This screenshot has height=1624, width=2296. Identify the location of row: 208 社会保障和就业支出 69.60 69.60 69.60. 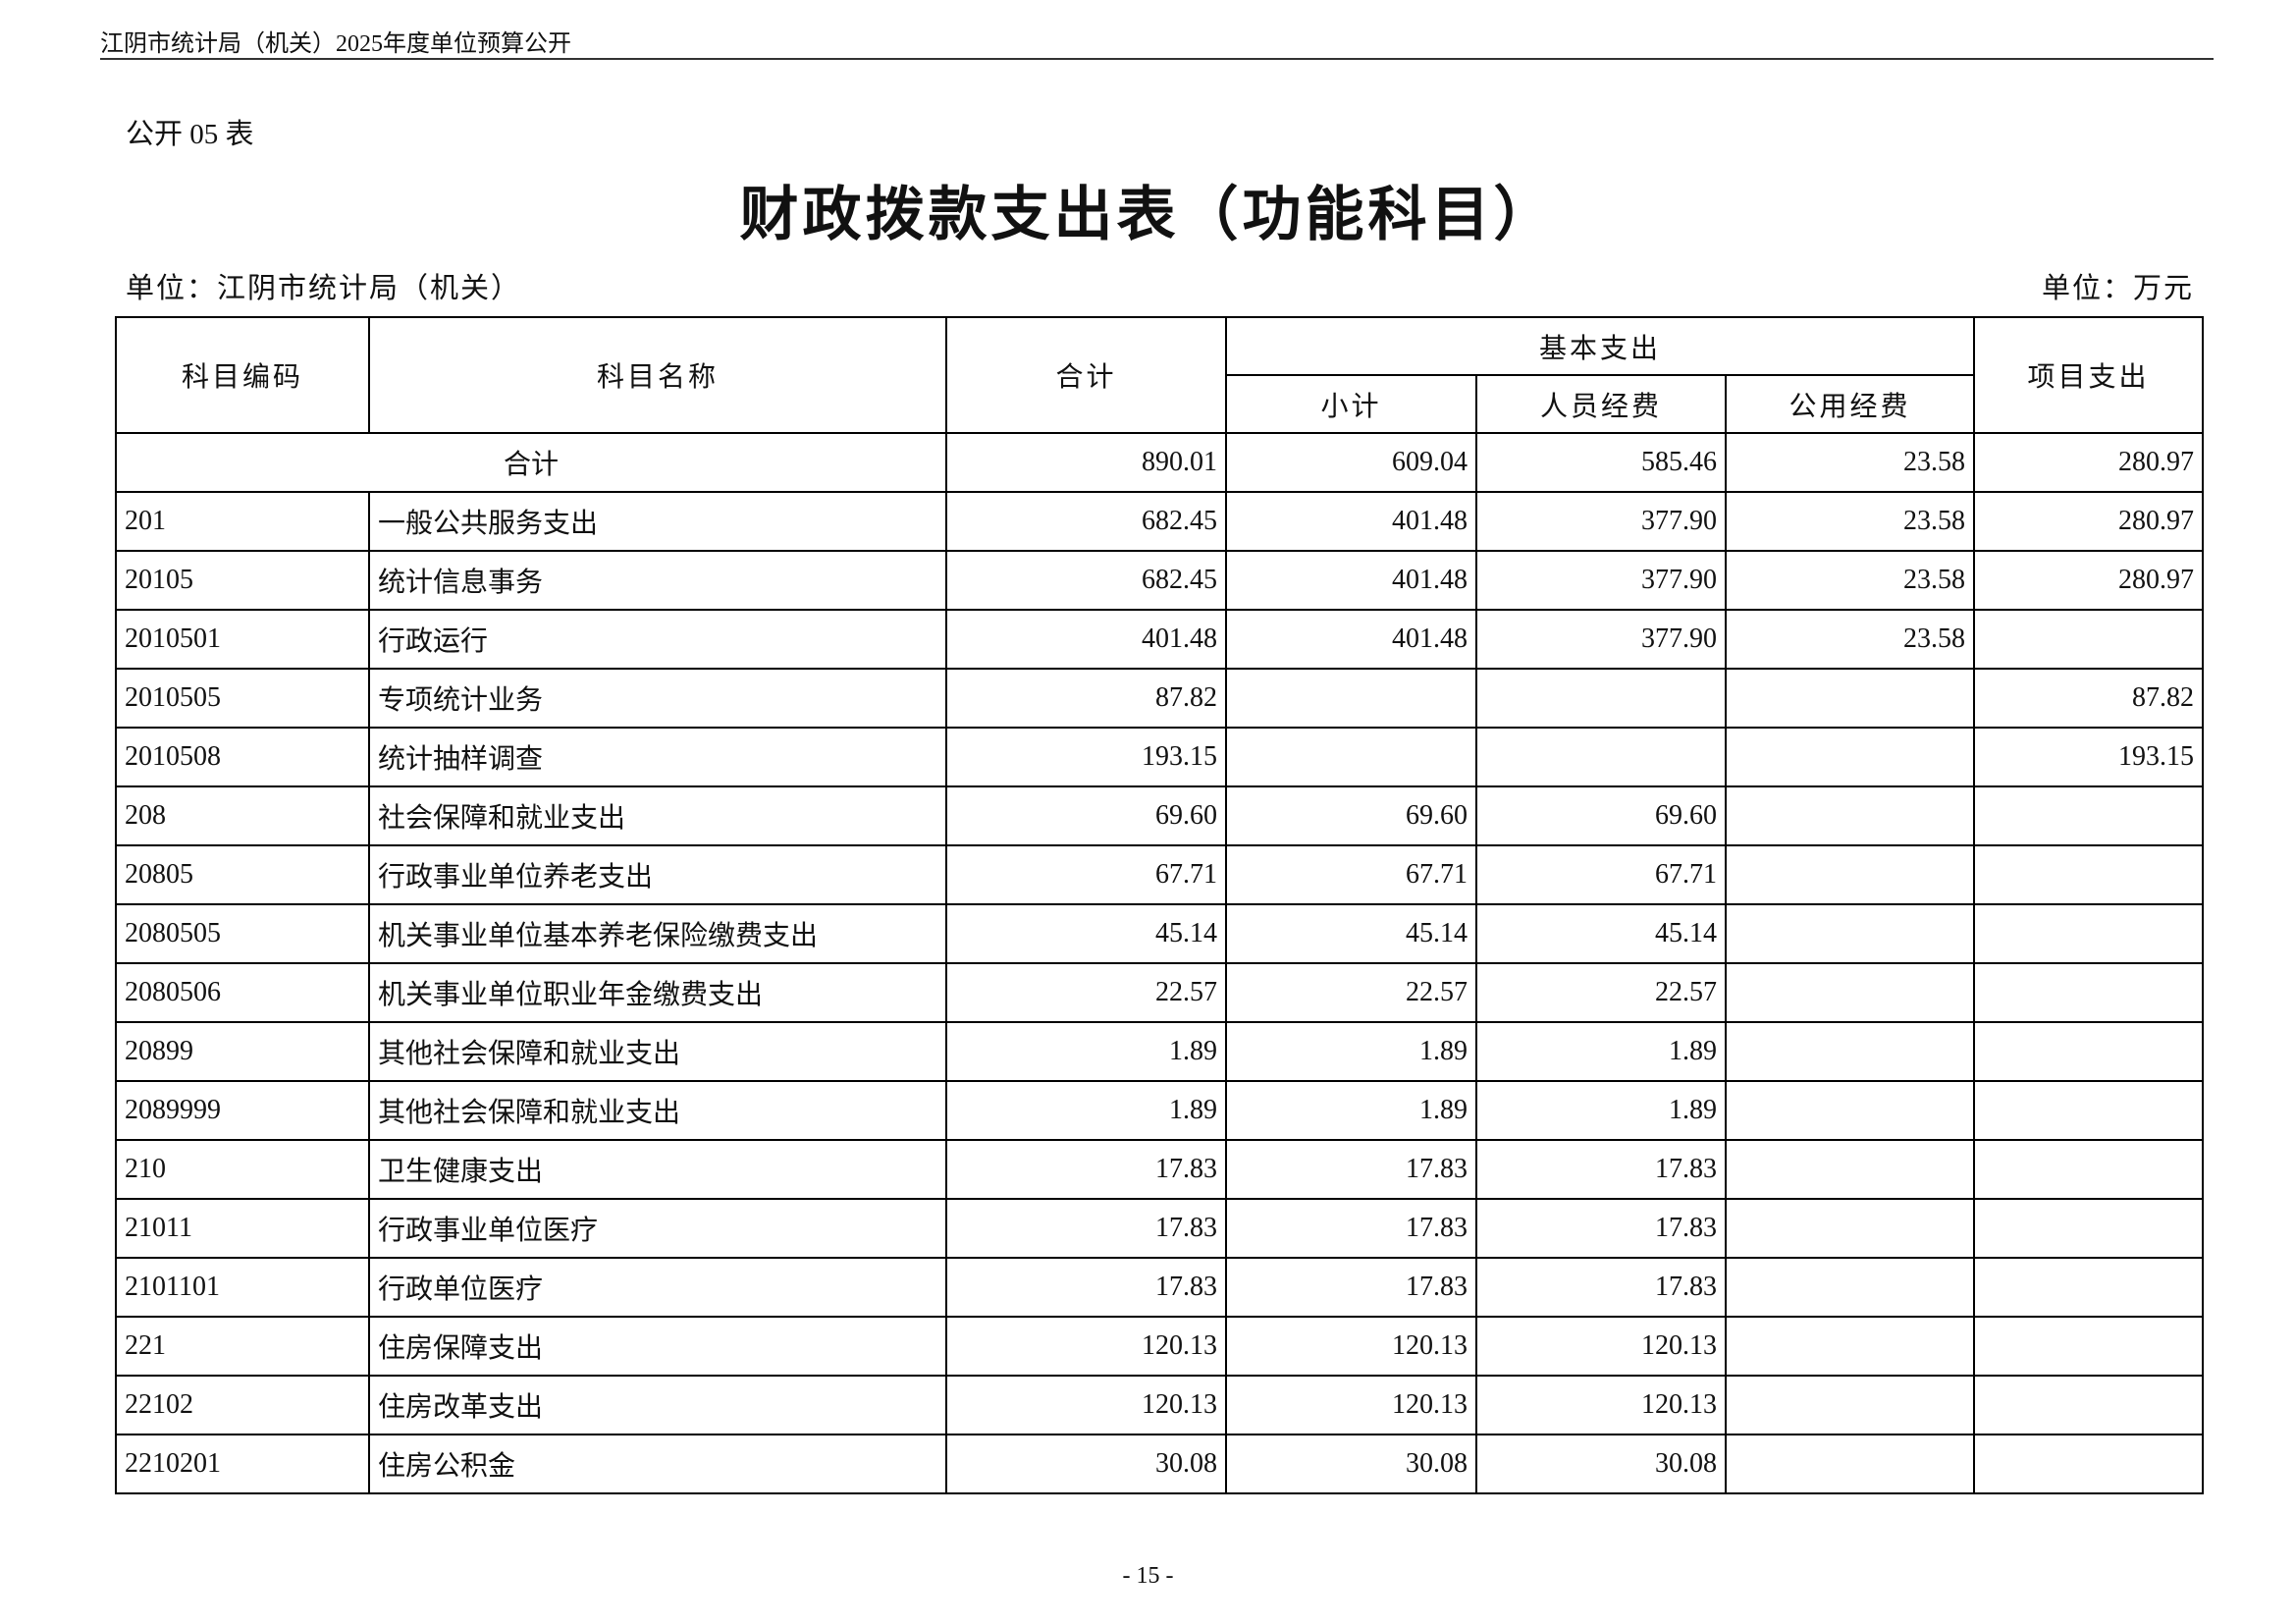
(1160, 815).